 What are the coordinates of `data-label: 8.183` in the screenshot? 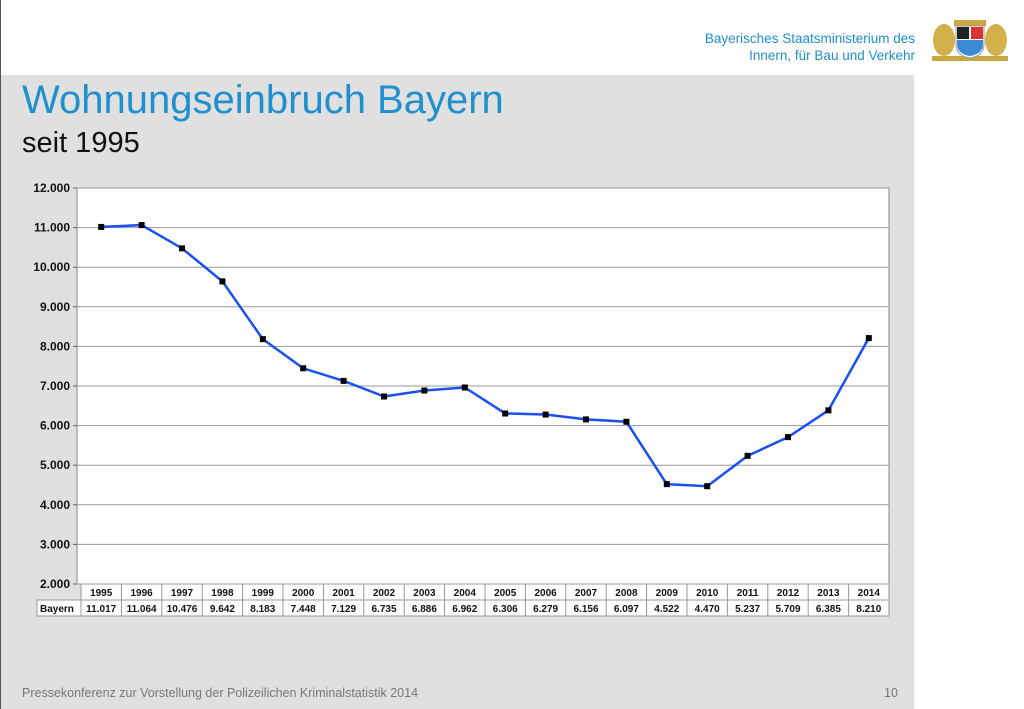 It's located at (262, 609).